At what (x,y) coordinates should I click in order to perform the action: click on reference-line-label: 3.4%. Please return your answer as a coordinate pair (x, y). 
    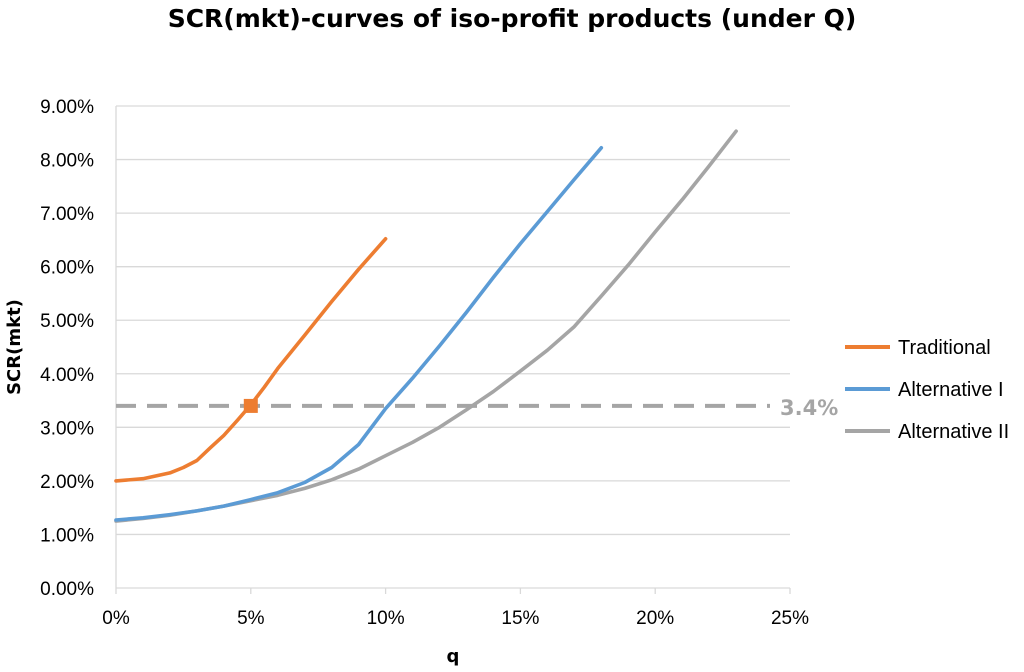
    Looking at the image, I should click on (809, 408).